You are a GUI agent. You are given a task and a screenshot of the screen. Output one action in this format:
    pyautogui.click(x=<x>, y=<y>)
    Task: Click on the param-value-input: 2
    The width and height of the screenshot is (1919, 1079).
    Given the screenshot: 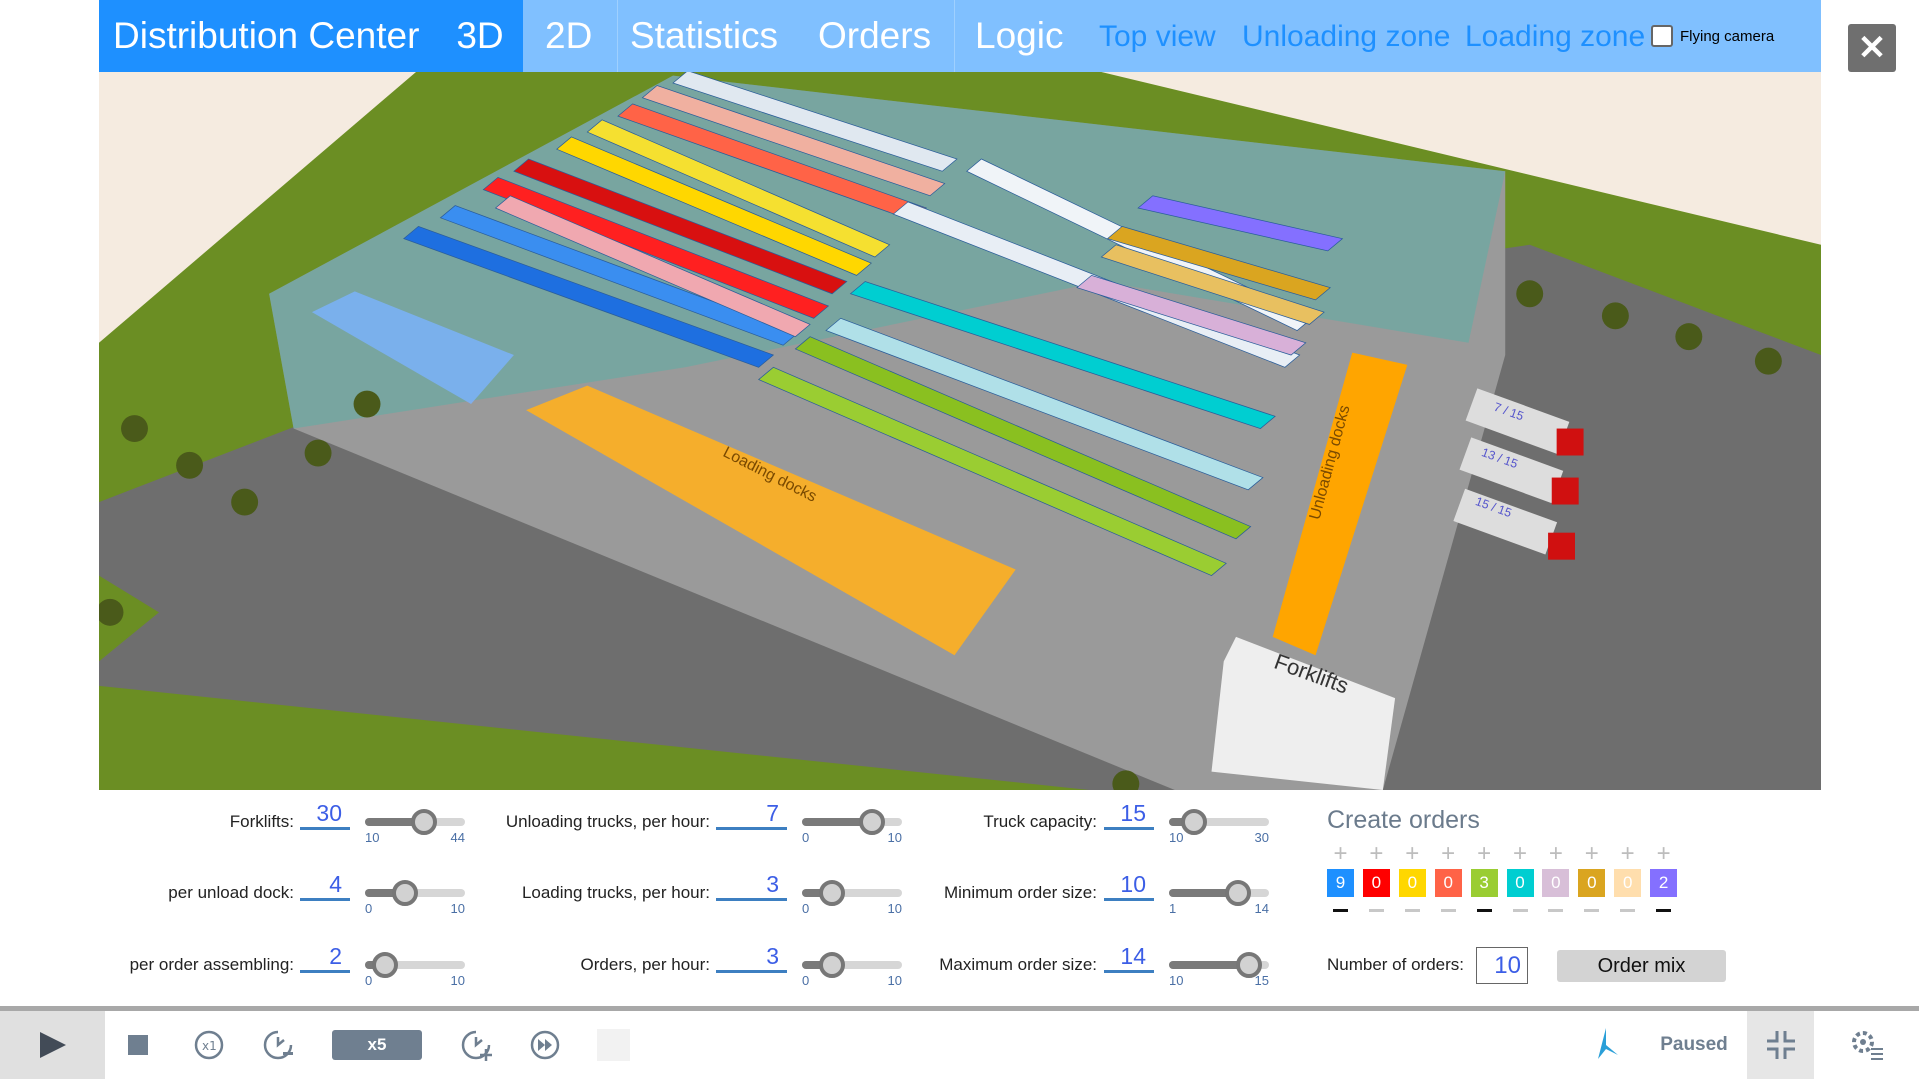 What is the action you would take?
    pyautogui.click(x=325, y=958)
    